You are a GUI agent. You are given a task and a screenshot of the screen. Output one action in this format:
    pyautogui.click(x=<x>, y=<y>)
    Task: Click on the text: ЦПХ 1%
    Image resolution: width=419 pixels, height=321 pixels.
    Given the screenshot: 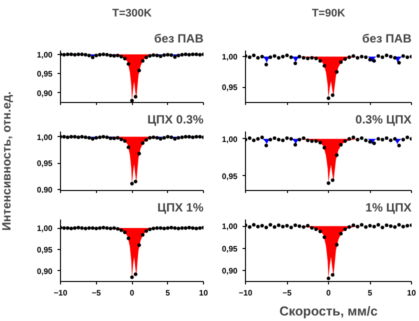 What is the action you would take?
    pyautogui.click(x=180, y=207)
    